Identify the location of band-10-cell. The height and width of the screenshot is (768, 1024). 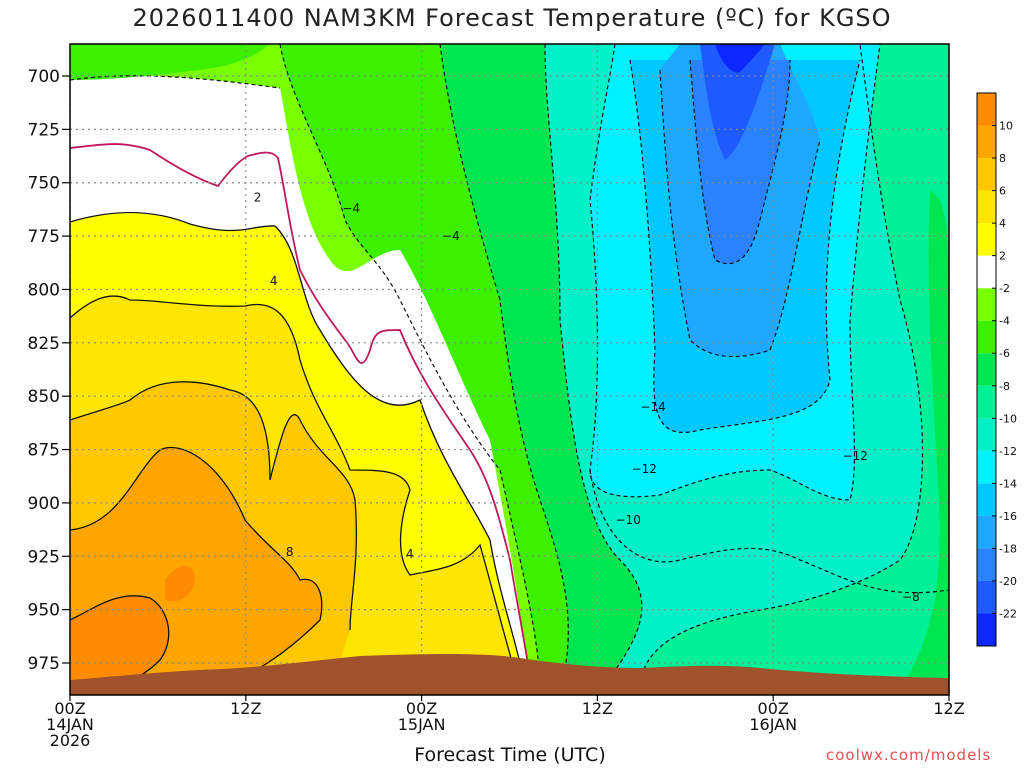
(180, 583).